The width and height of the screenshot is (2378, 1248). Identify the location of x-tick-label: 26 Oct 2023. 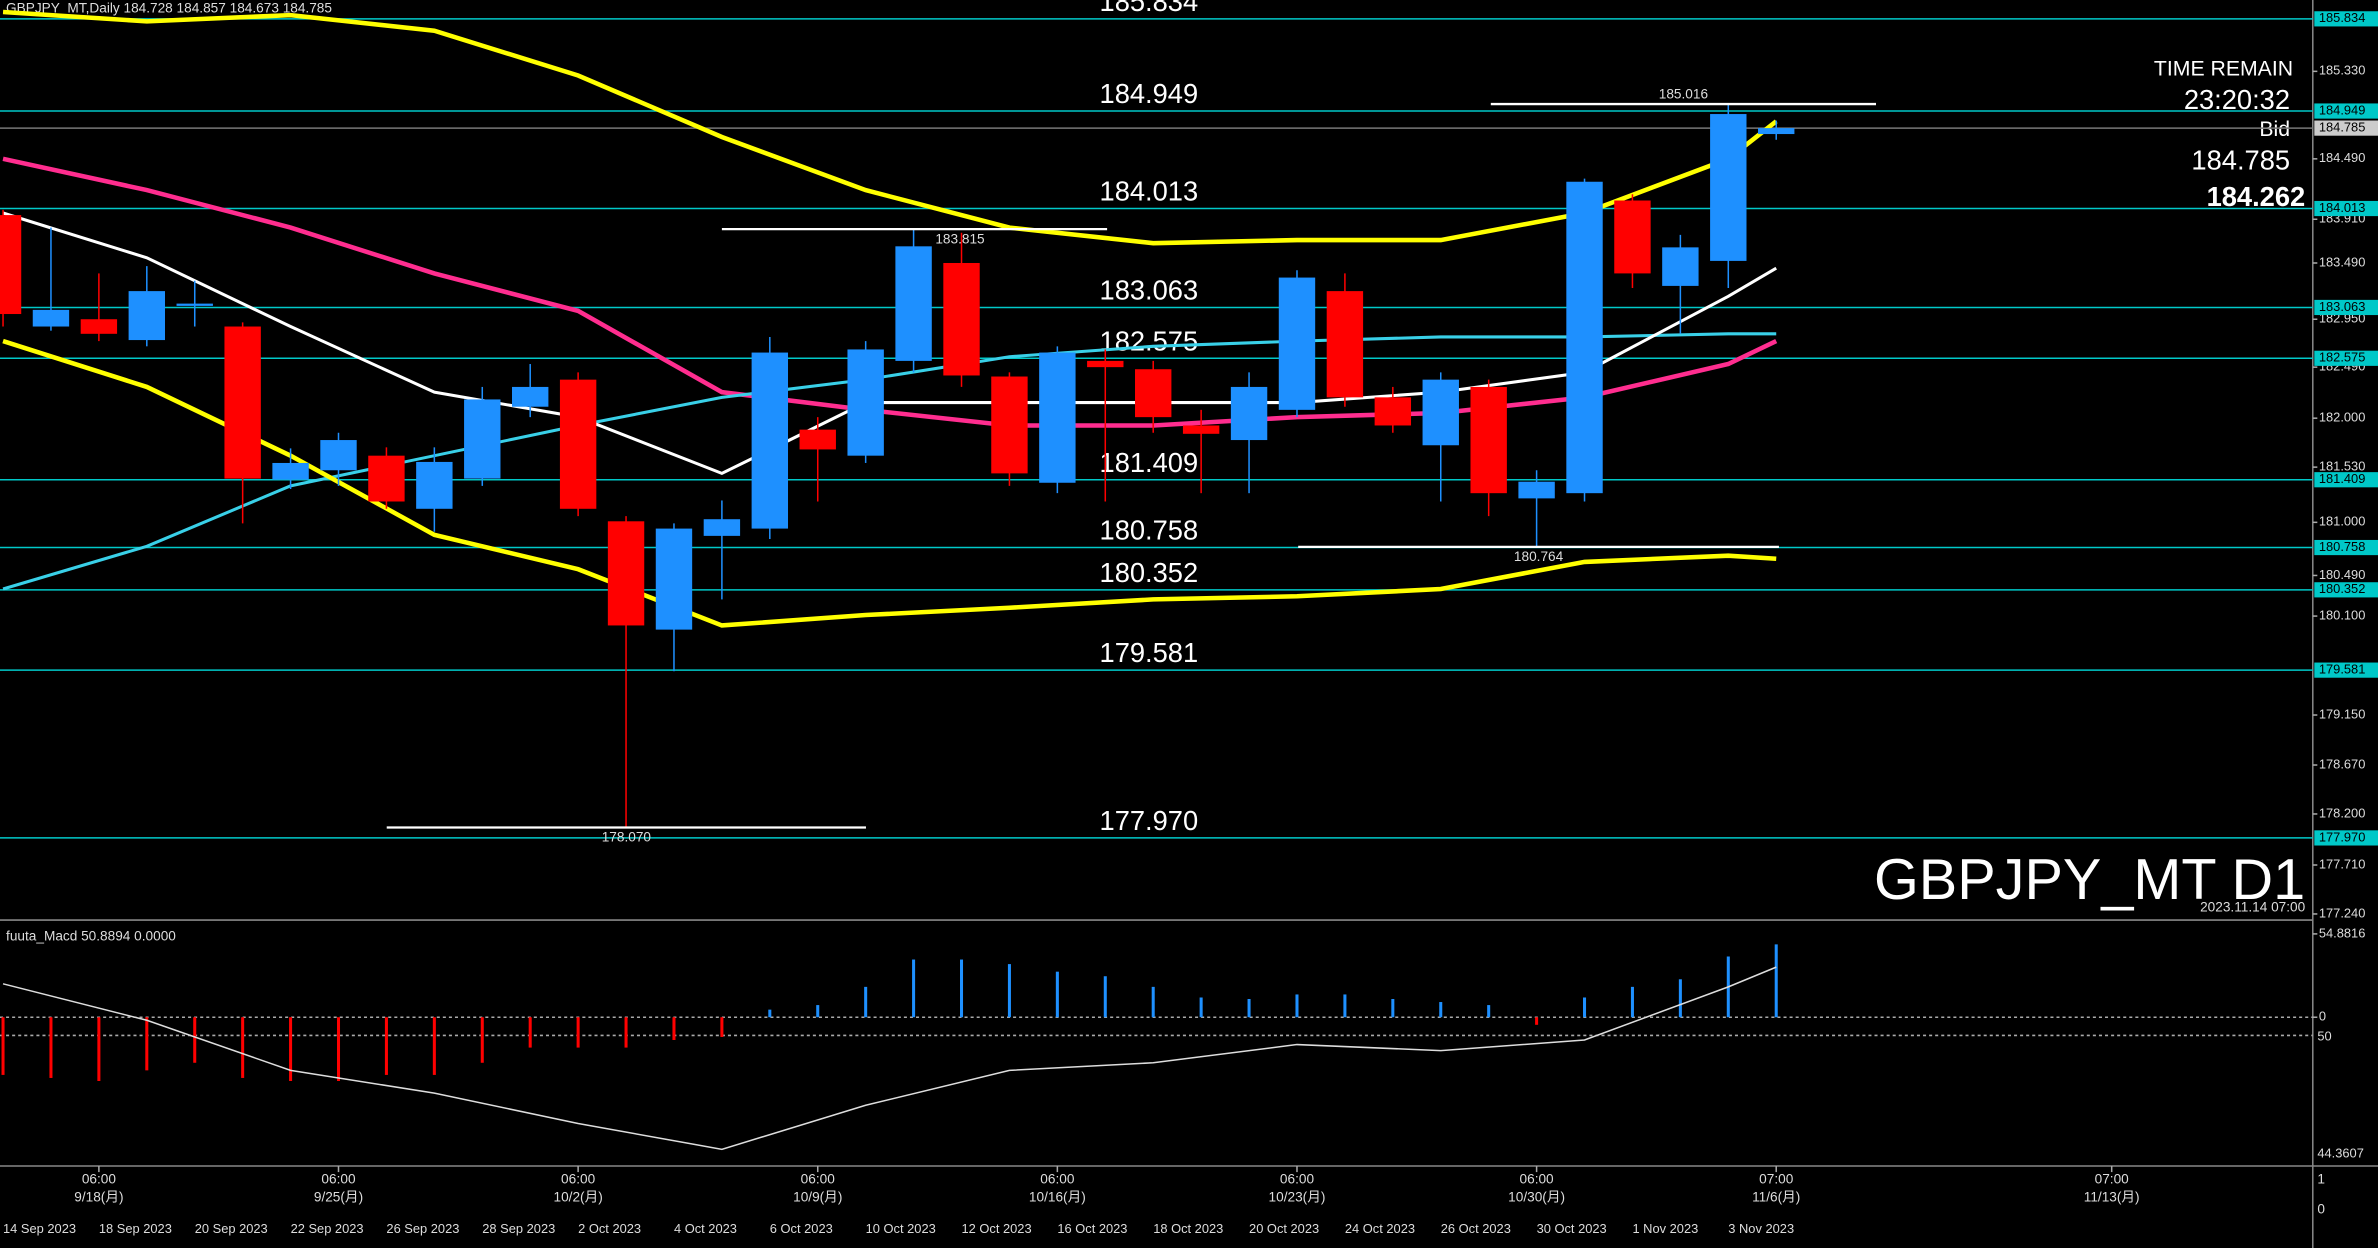
(1476, 1228).